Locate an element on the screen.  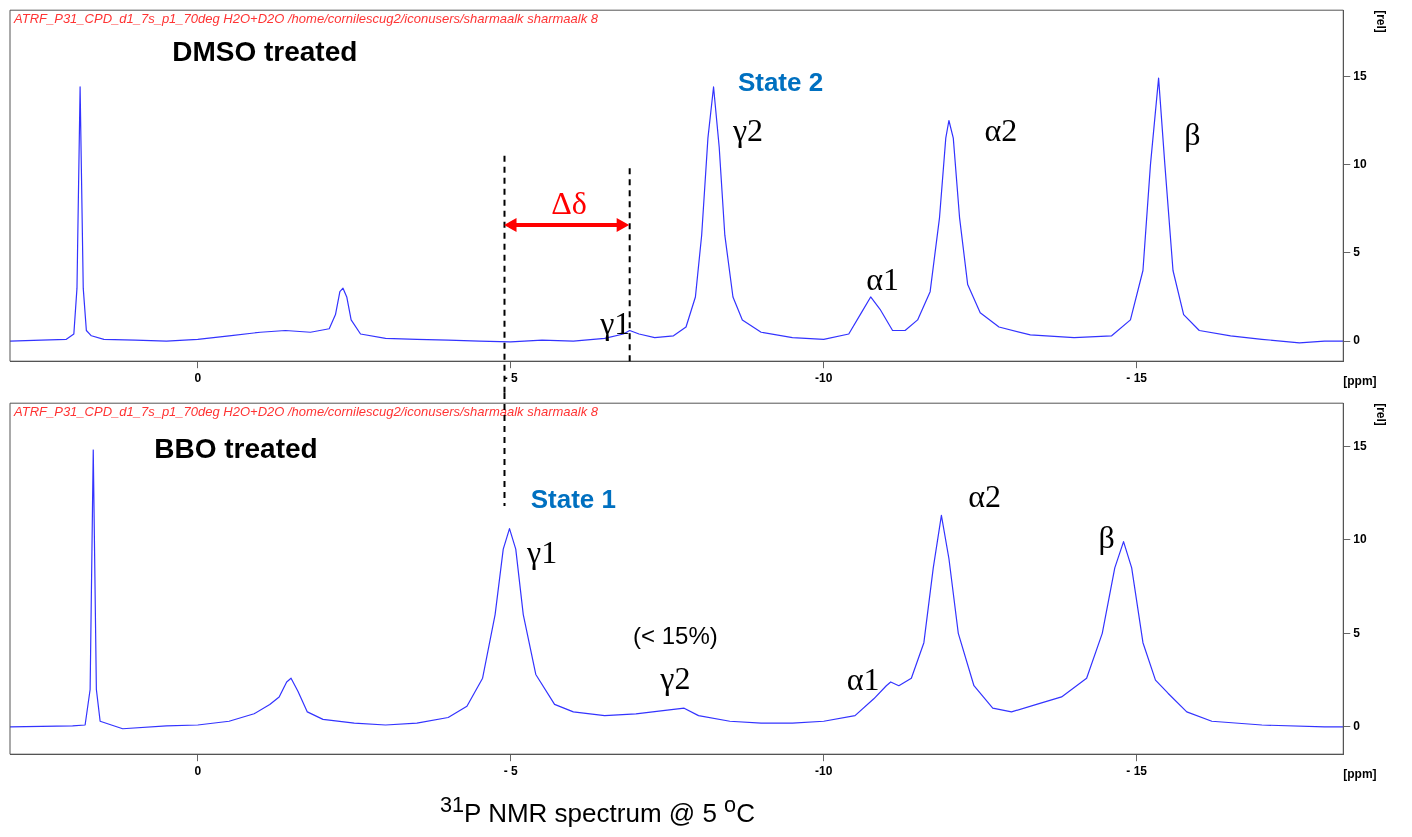
annotation: State 1 is located at coordinates (573, 498).